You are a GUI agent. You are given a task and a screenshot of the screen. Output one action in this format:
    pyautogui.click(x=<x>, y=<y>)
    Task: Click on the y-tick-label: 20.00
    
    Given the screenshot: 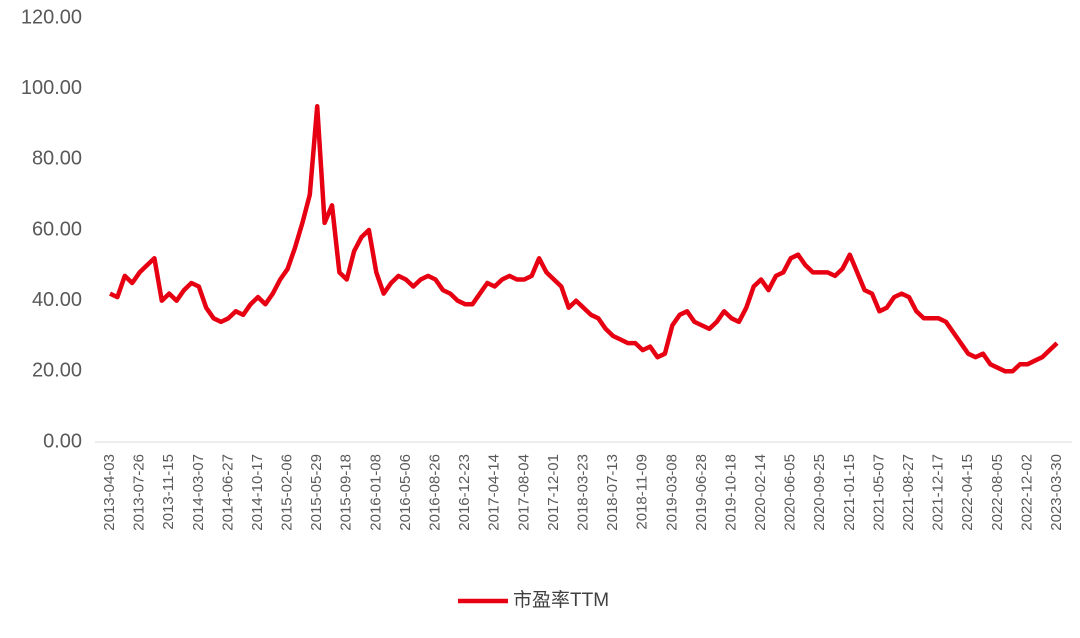 What is the action you would take?
    pyautogui.click(x=57, y=371)
    